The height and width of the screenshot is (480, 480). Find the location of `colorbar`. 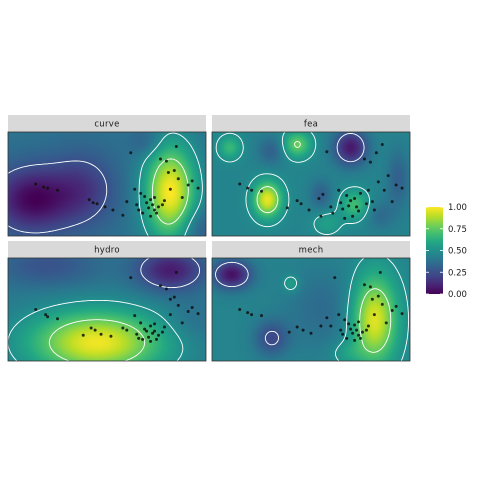

colorbar is located at coordinates (434, 250).